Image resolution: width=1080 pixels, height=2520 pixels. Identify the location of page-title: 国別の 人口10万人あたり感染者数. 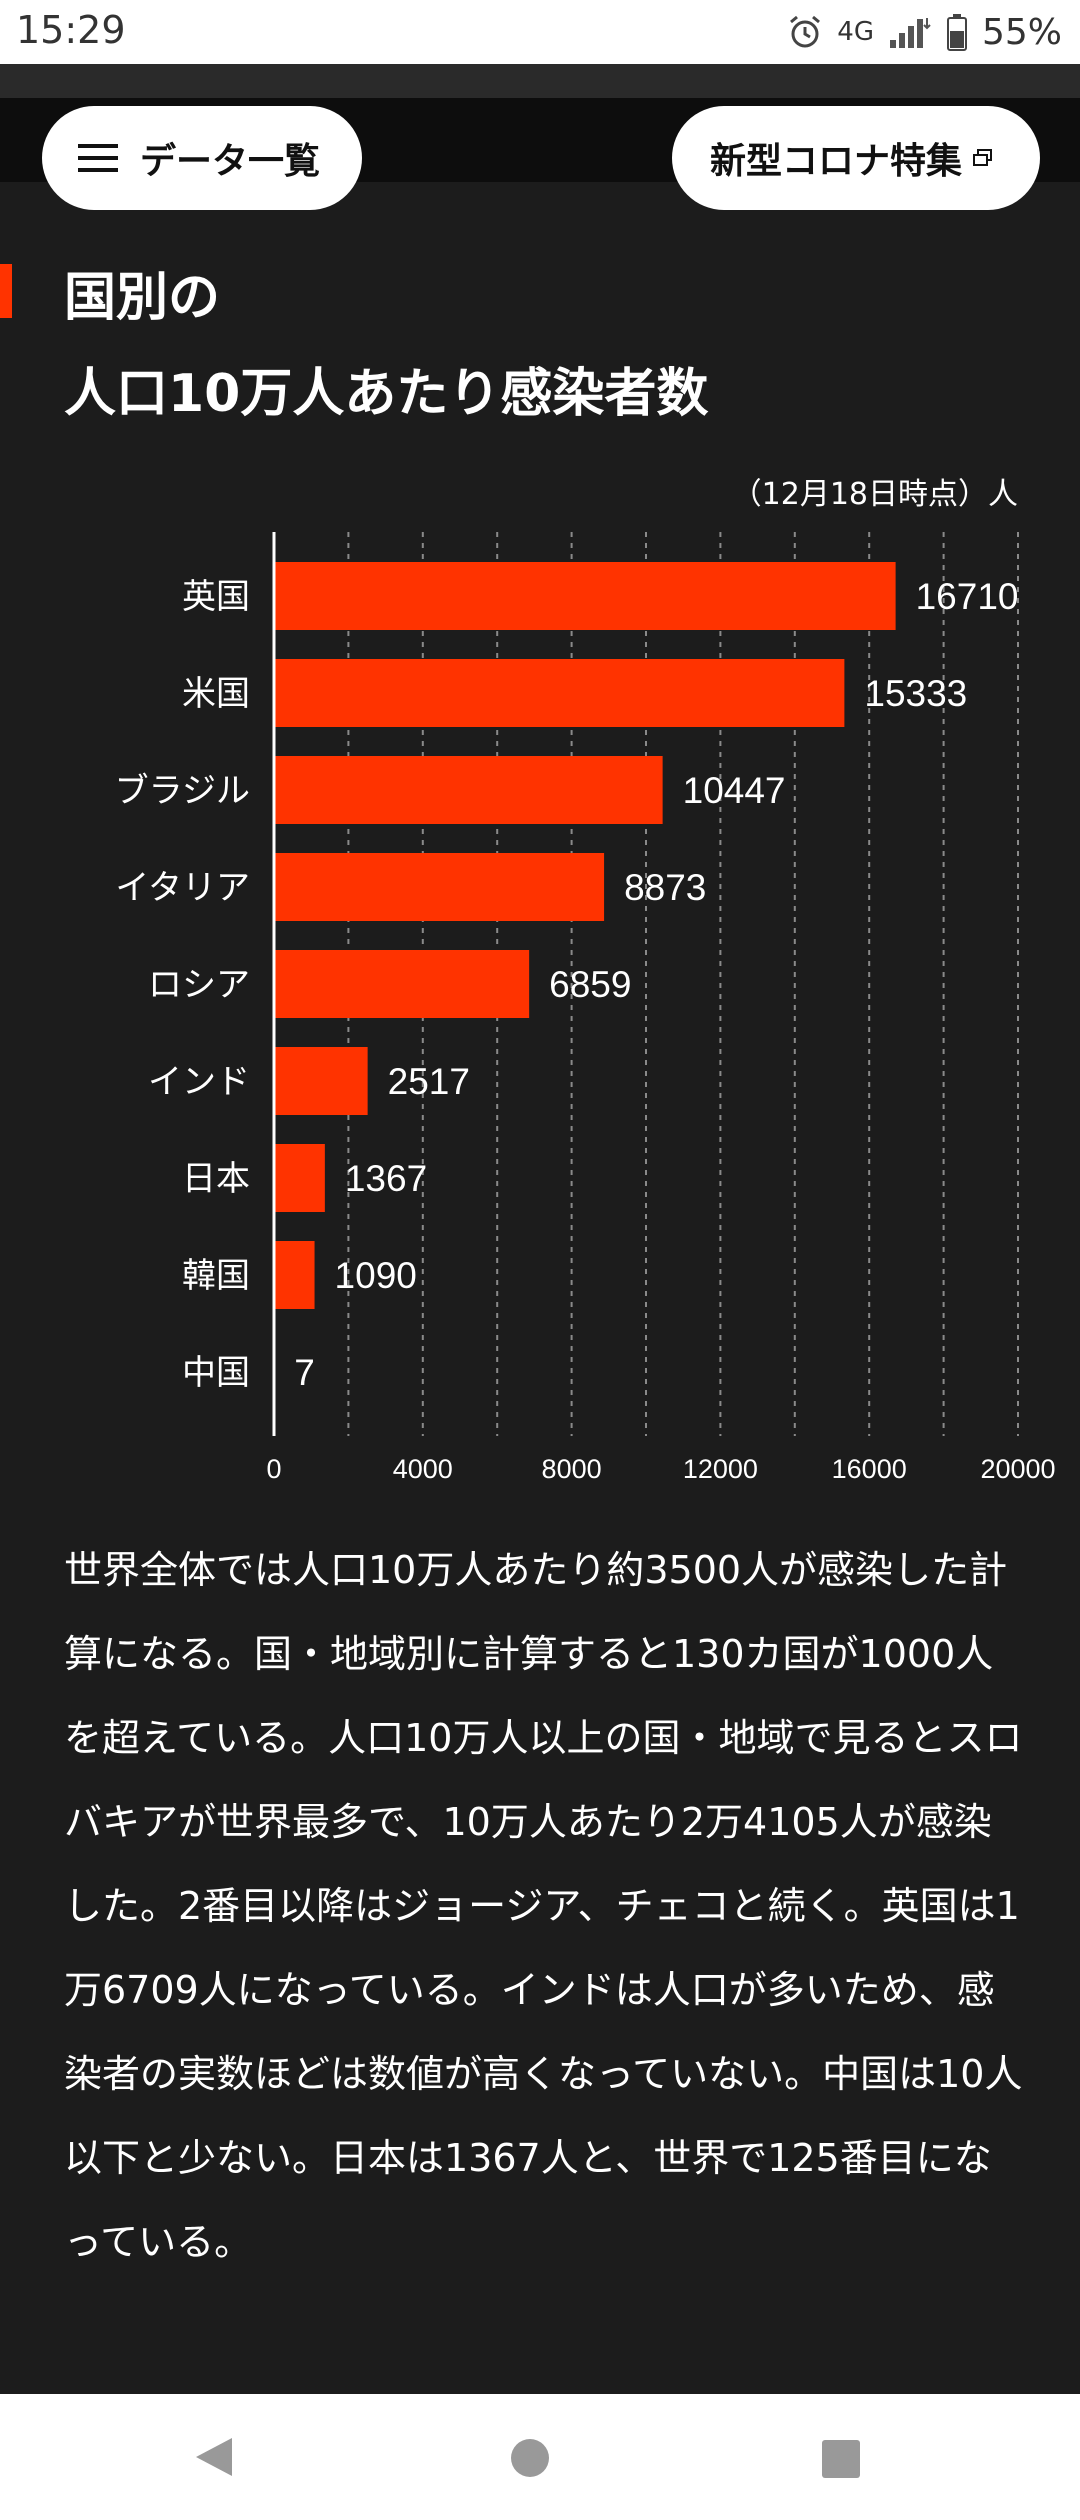
(386, 346).